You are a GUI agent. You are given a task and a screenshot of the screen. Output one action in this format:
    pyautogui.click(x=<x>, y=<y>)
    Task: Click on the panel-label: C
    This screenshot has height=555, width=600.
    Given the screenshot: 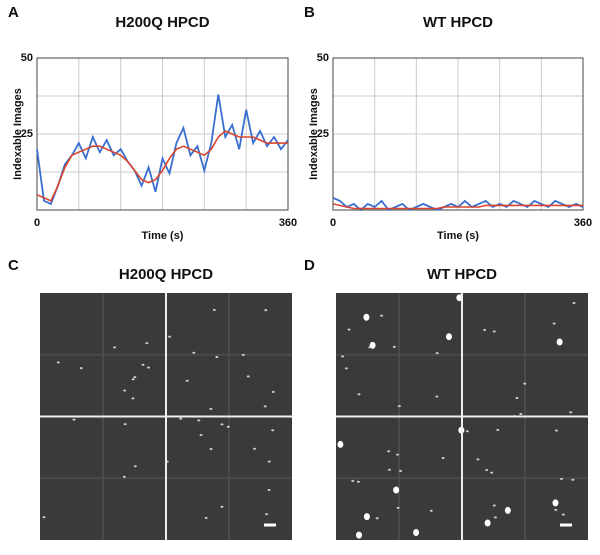 What is the action you would take?
    pyautogui.click(x=13, y=265)
    